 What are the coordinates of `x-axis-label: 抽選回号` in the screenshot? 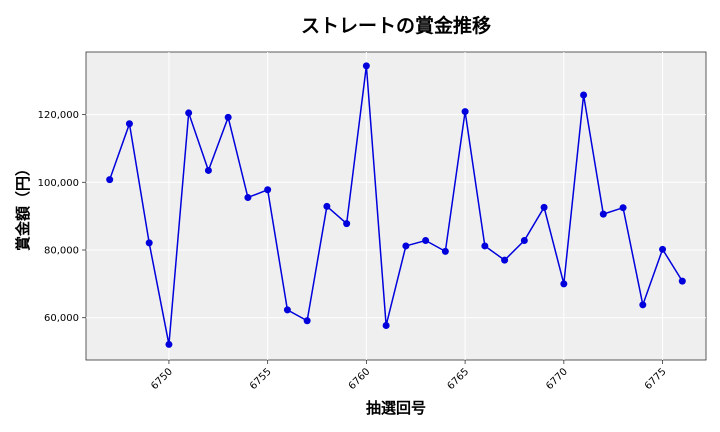 It's located at (396, 408).